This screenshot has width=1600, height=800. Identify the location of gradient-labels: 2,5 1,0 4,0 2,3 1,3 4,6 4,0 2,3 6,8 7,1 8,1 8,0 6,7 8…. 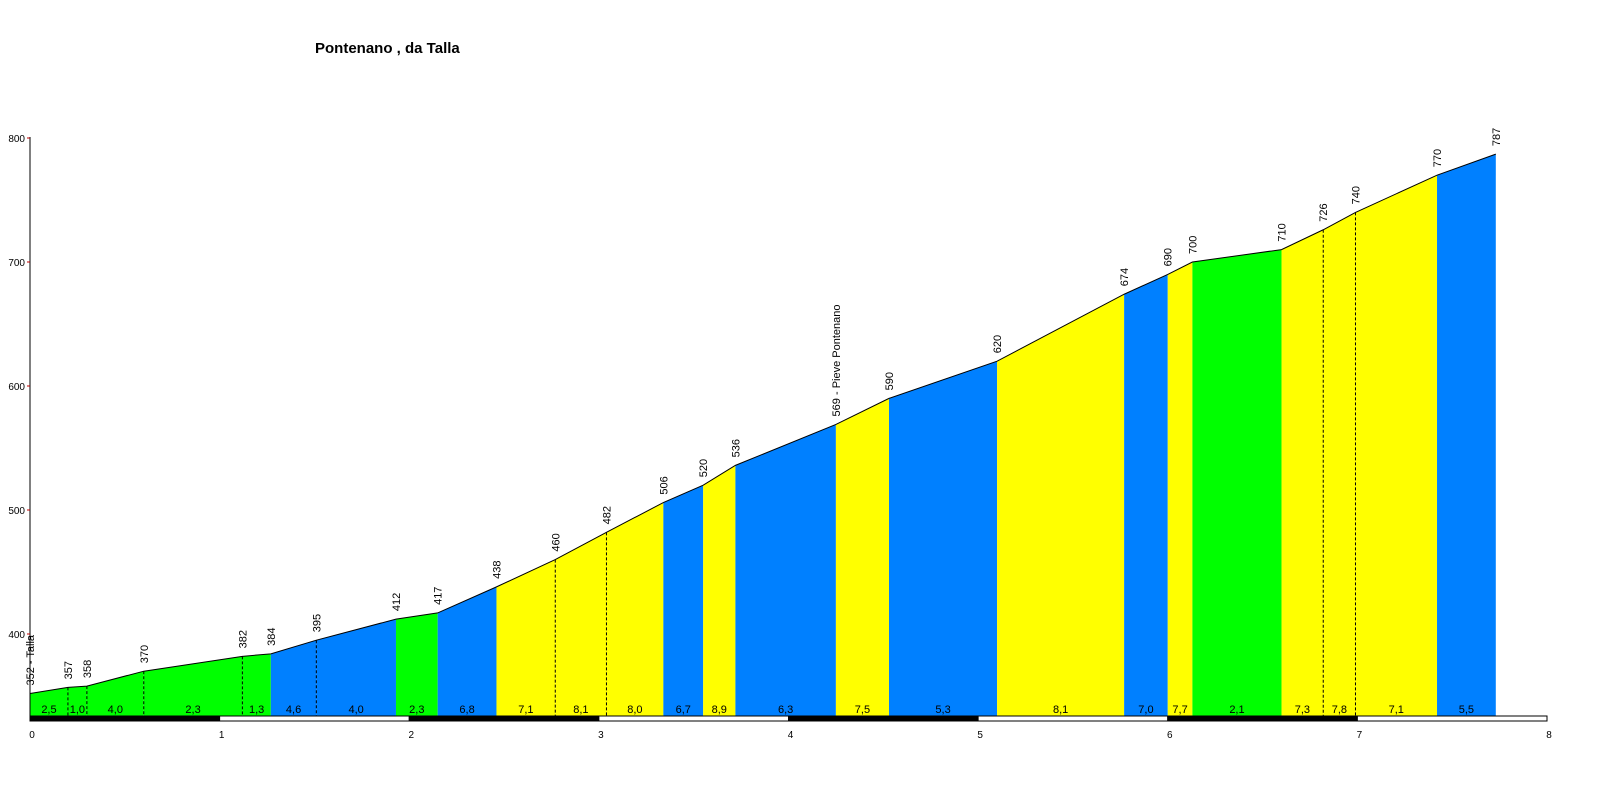
(757, 710).